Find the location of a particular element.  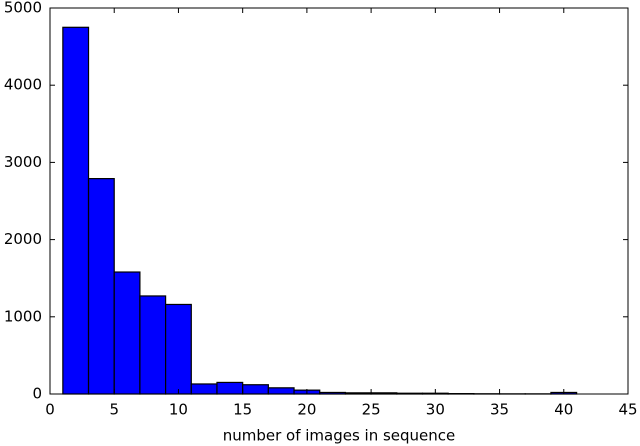

x-tick-label: 15 is located at coordinates (242, 410).